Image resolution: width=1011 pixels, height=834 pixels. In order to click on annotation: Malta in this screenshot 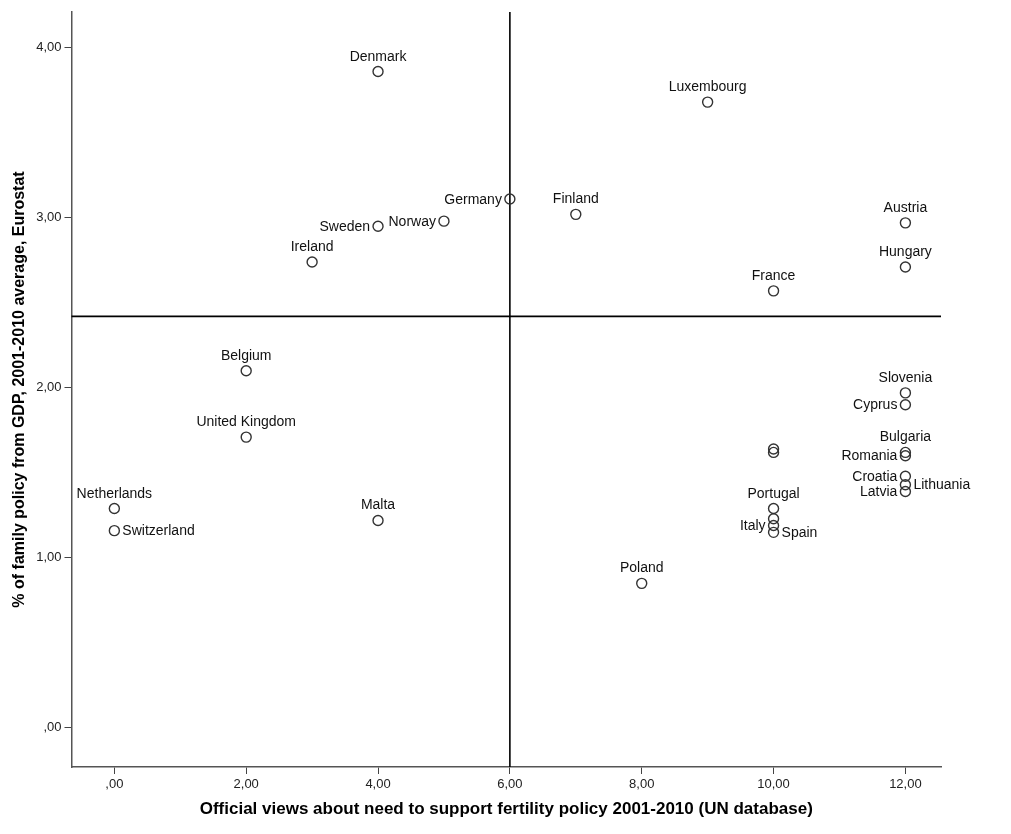, I will do `click(378, 504)`.